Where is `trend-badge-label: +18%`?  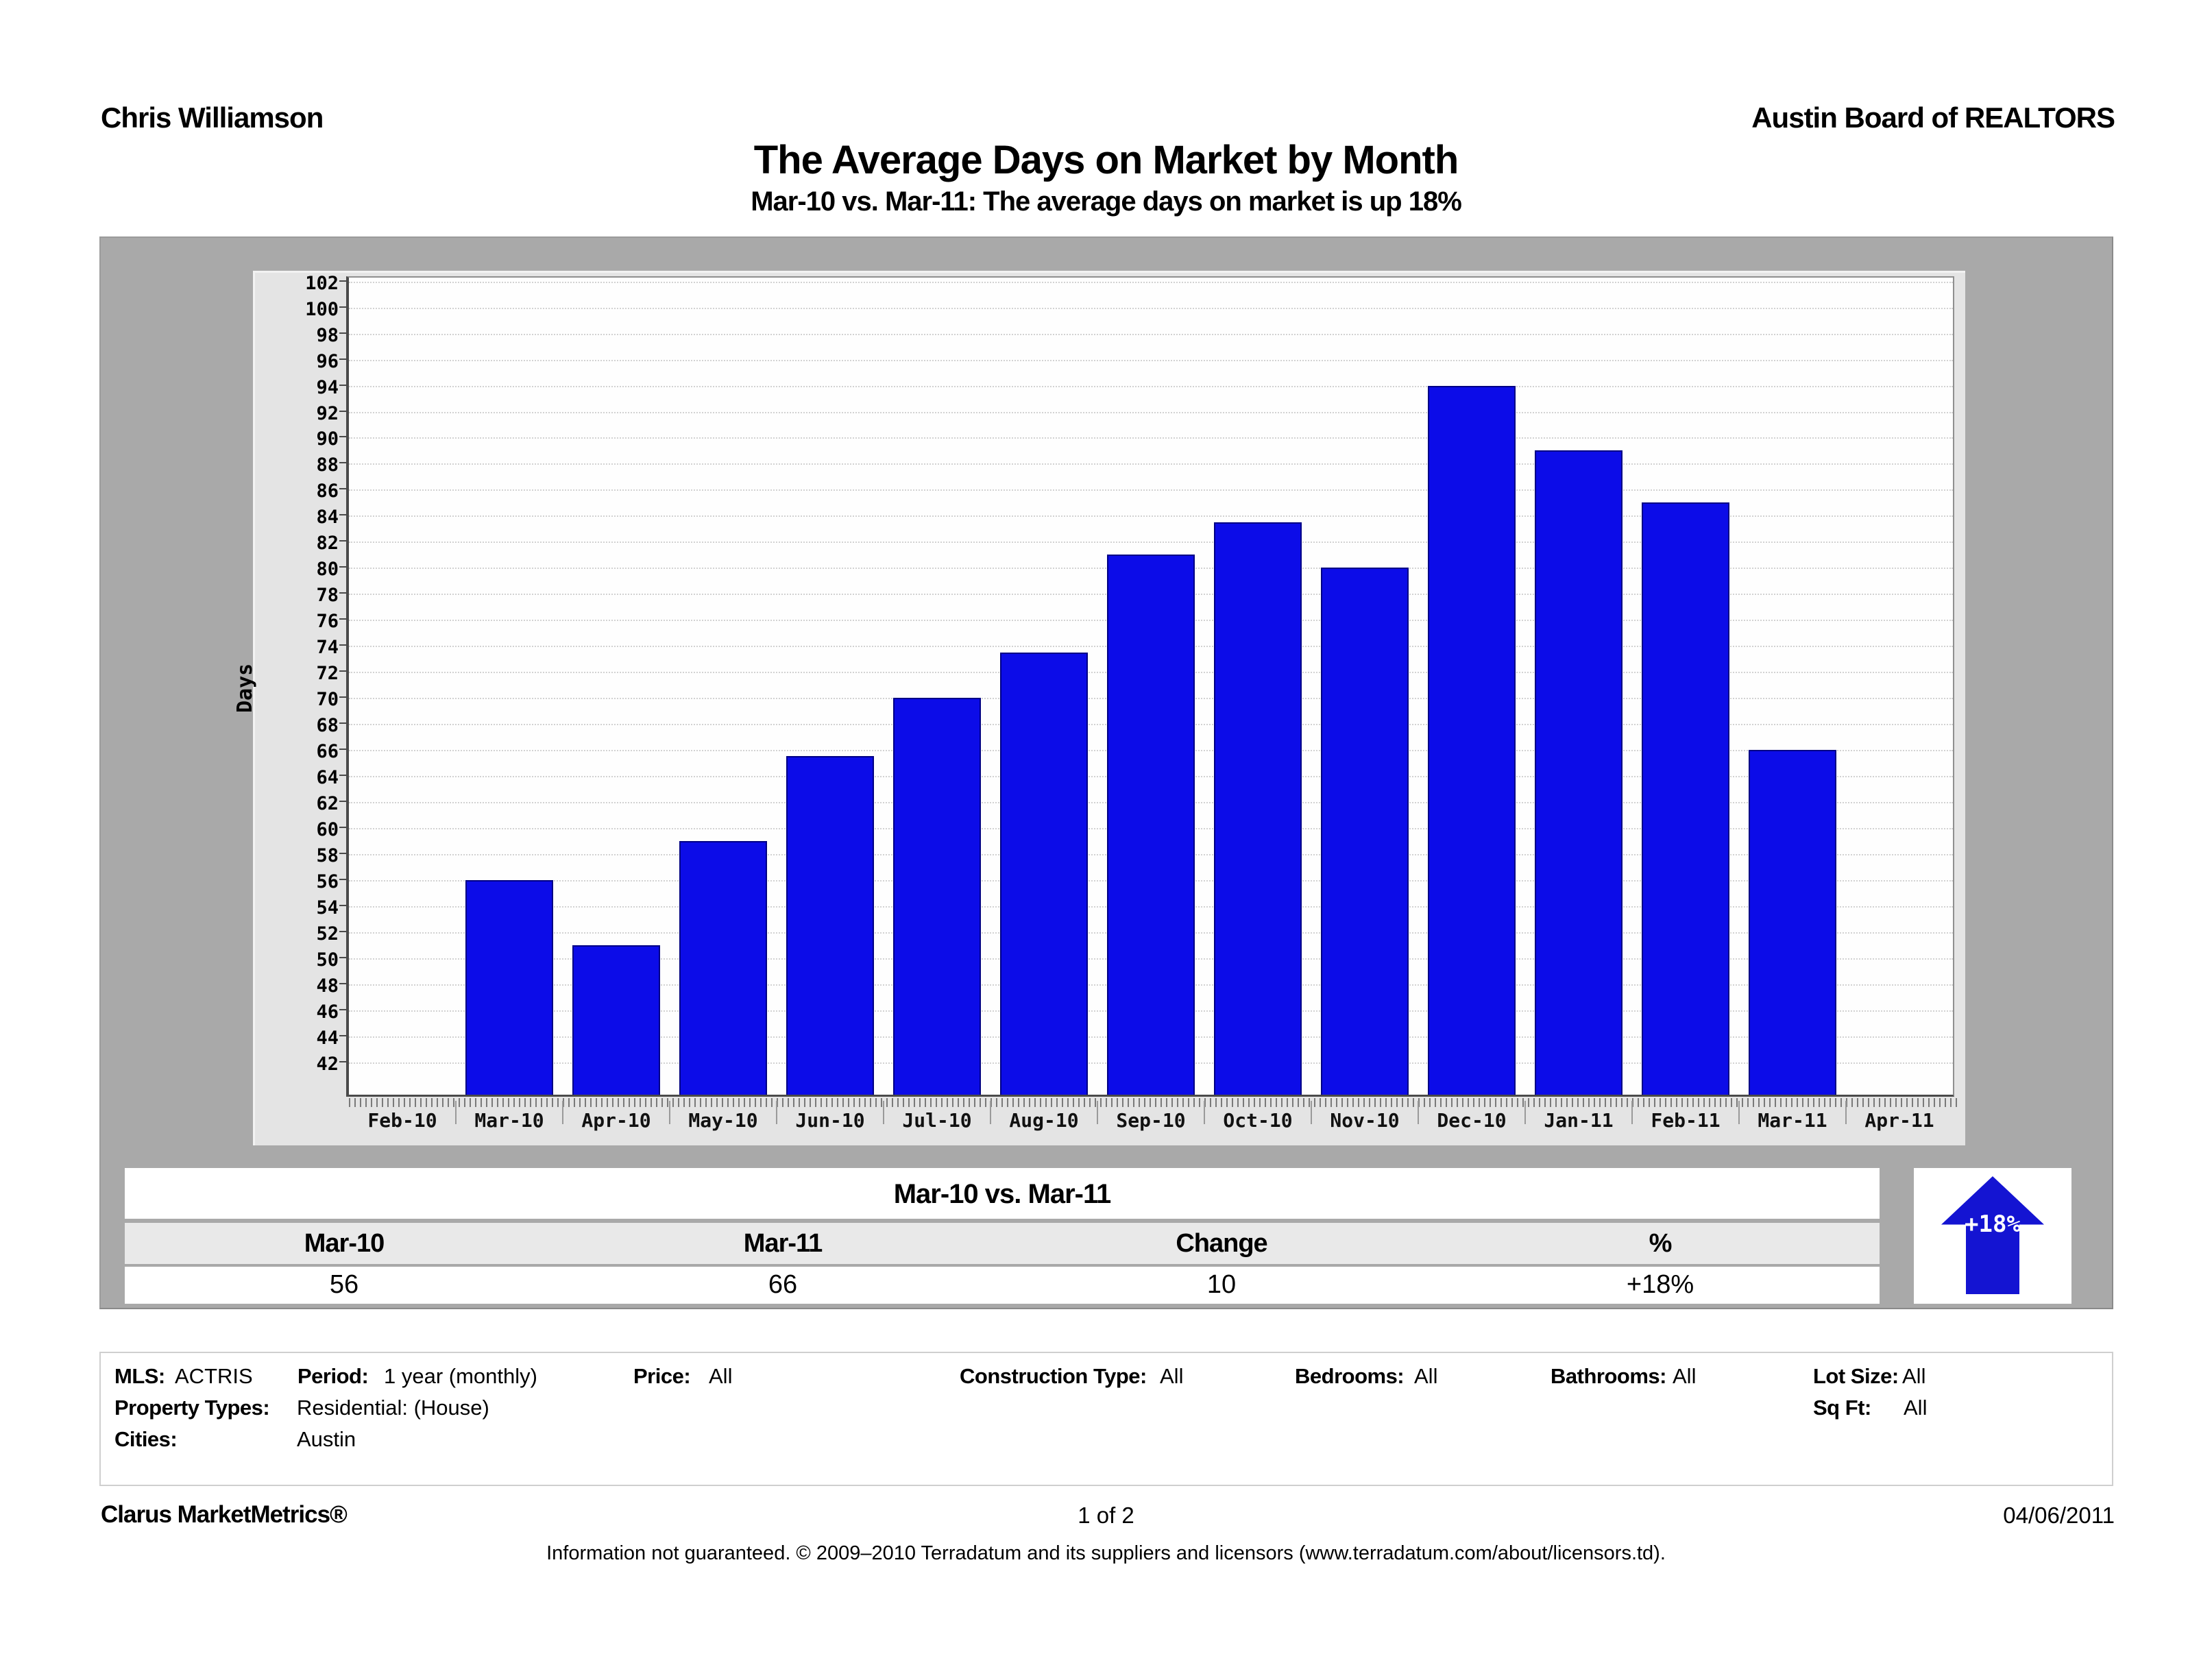 trend-badge-label: +18% is located at coordinates (1993, 1224).